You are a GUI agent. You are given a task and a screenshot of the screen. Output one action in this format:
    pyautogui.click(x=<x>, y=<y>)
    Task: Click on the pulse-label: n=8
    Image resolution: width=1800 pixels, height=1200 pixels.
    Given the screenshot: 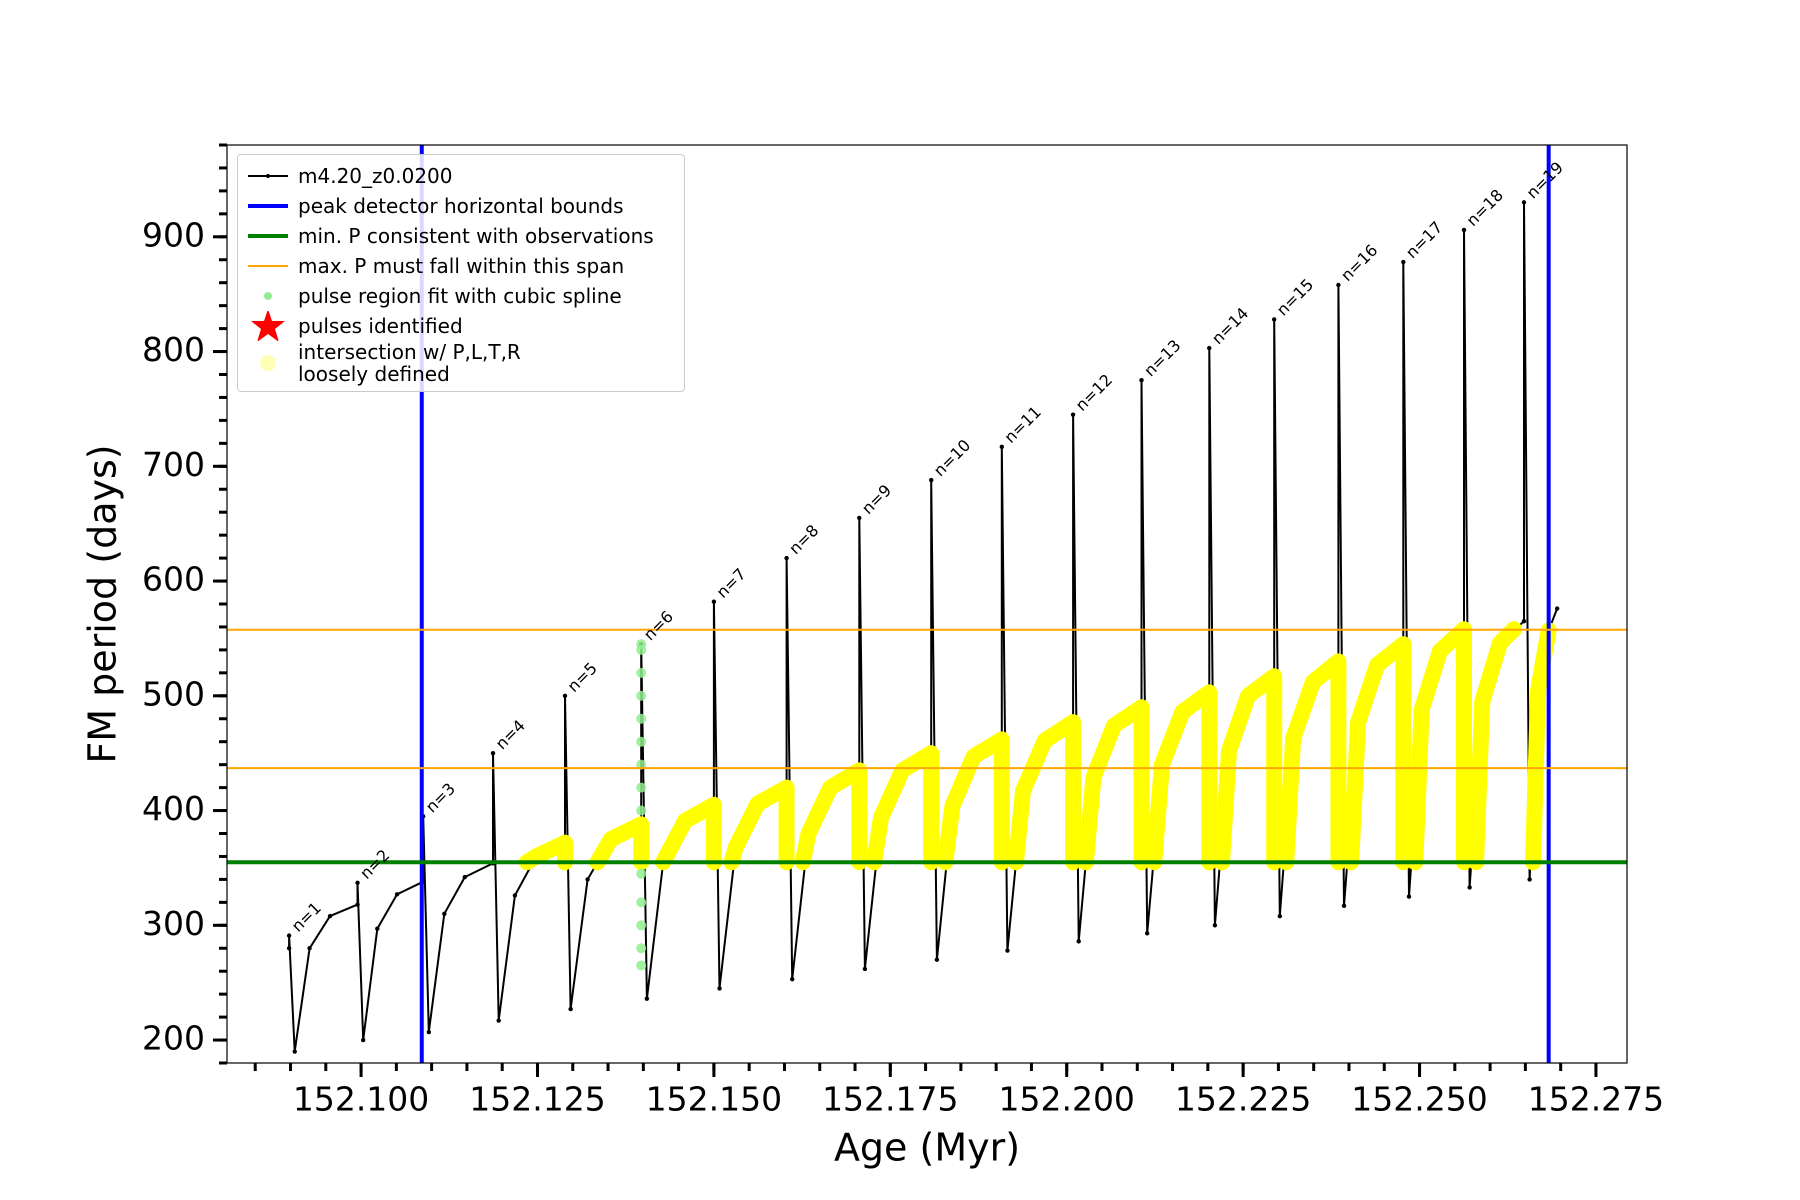 What is the action you would take?
    pyautogui.click(x=803, y=539)
    